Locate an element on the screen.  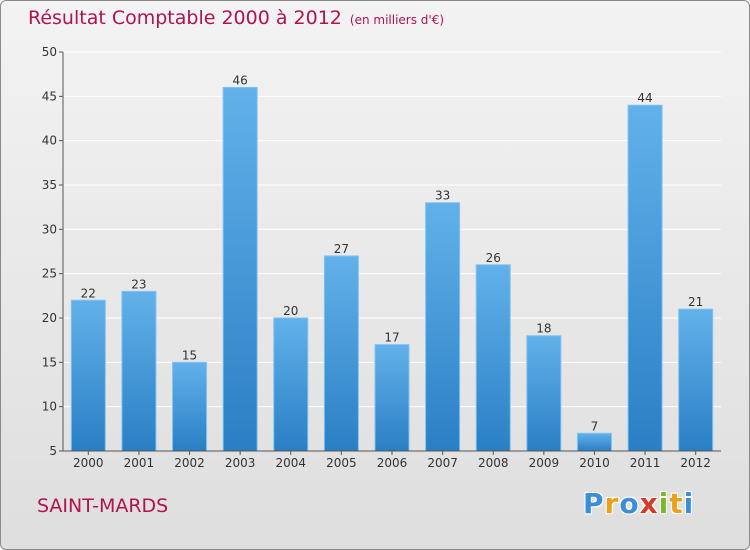
y-tick-label: 25 is located at coordinates (49, 274).